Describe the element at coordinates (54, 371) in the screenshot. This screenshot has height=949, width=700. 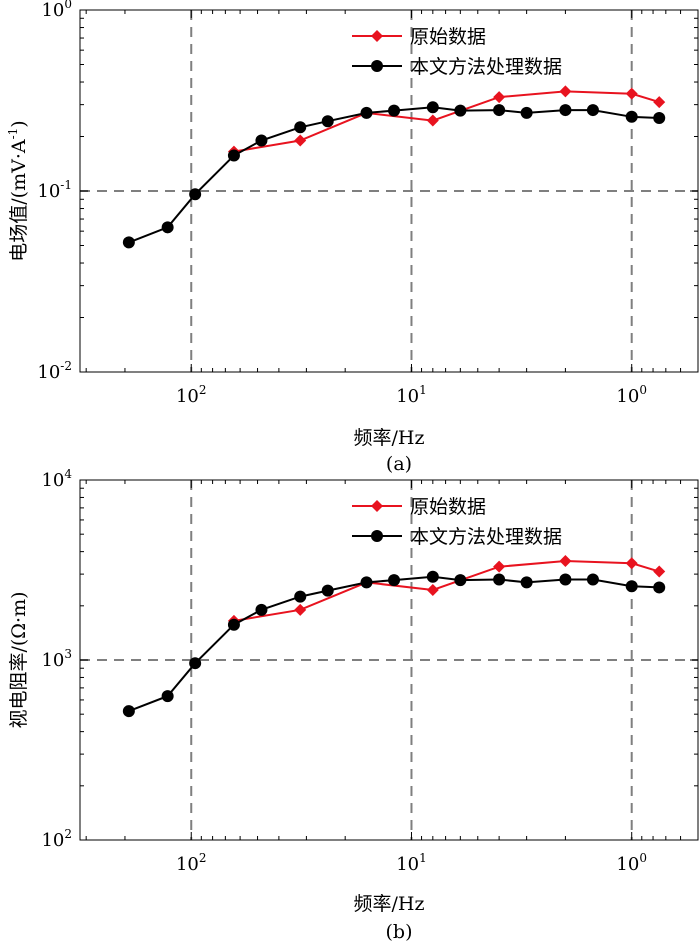
I see `y-tick-label: 10⁻²` at that location.